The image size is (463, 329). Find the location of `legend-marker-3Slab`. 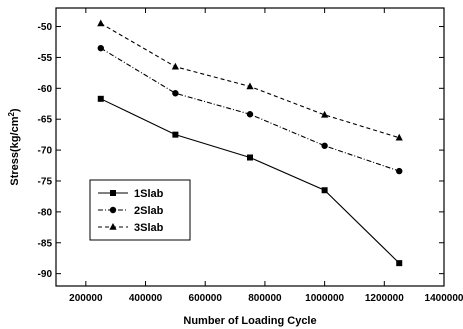

legend-marker-3Slab is located at coordinates (113, 226).